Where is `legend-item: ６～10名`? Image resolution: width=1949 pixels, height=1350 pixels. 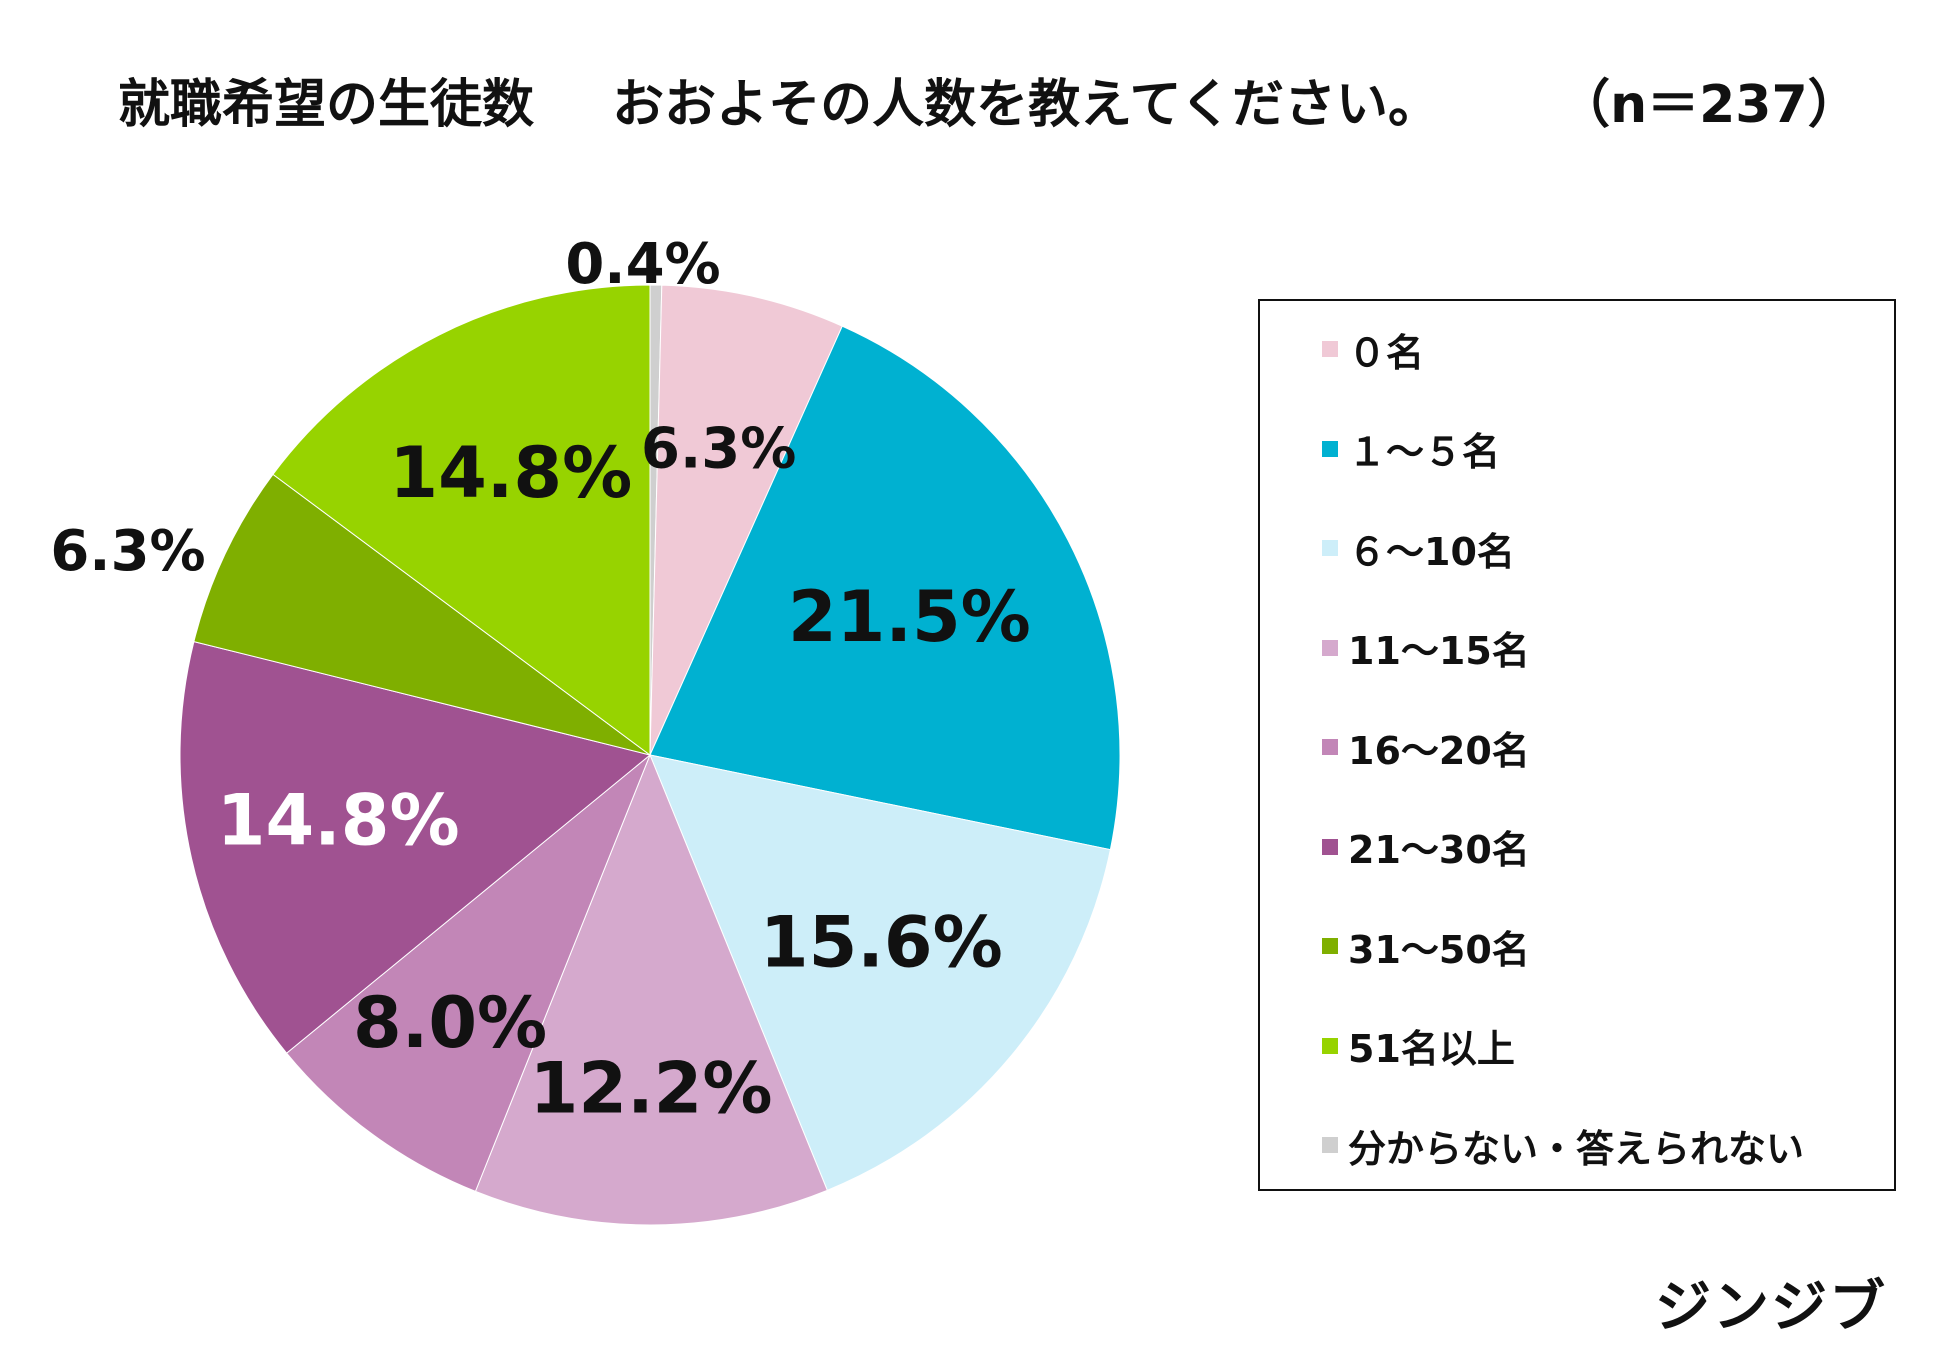
legend-item: ６～10名 is located at coordinates (1418, 548).